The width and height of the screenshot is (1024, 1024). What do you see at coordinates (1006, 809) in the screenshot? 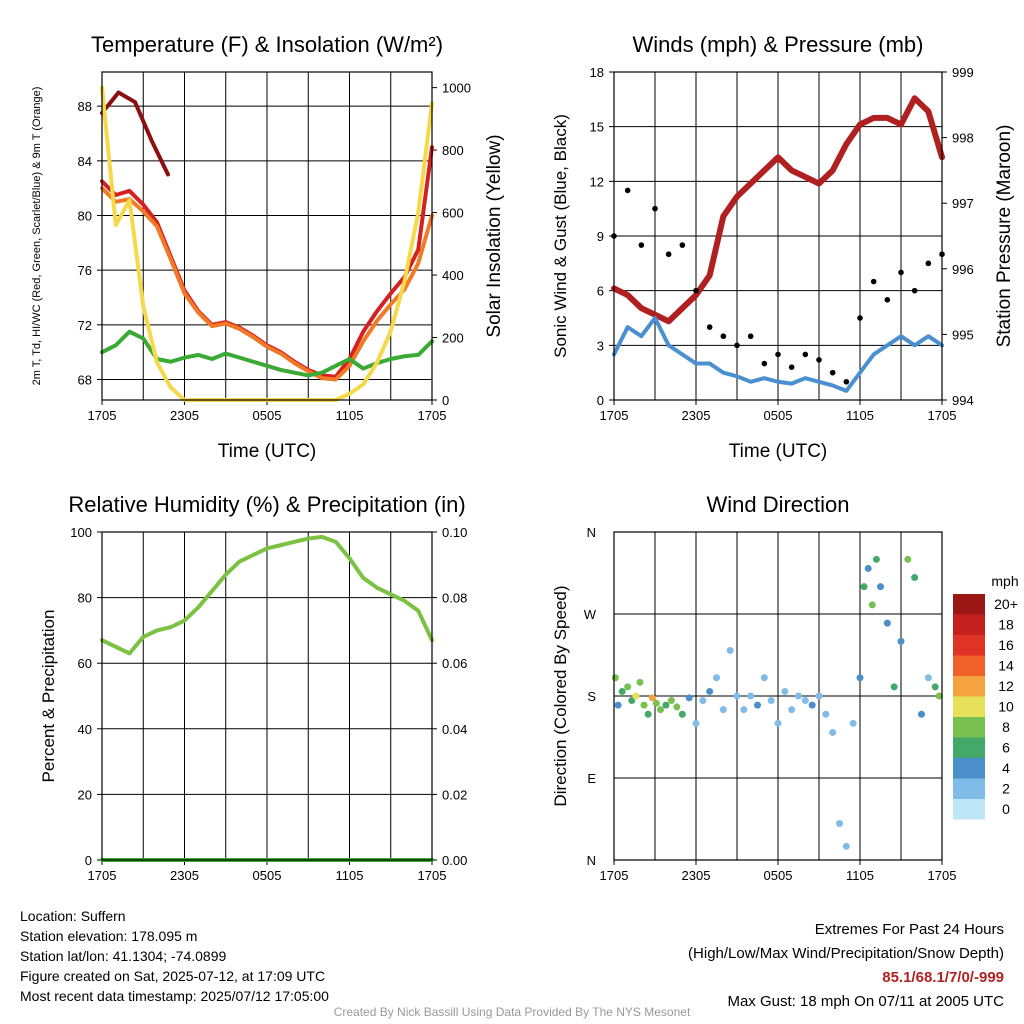
I see `legend-label: 0` at bounding box center [1006, 809].